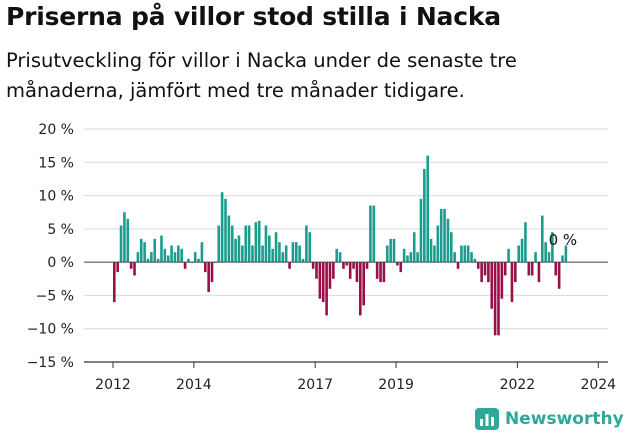  What do you see at coordinates (355, 385) in the screenshot?
I see `x-axis-labels: 2012 2014 2017 2019 2022 2024` at bounding box center [355, 385].